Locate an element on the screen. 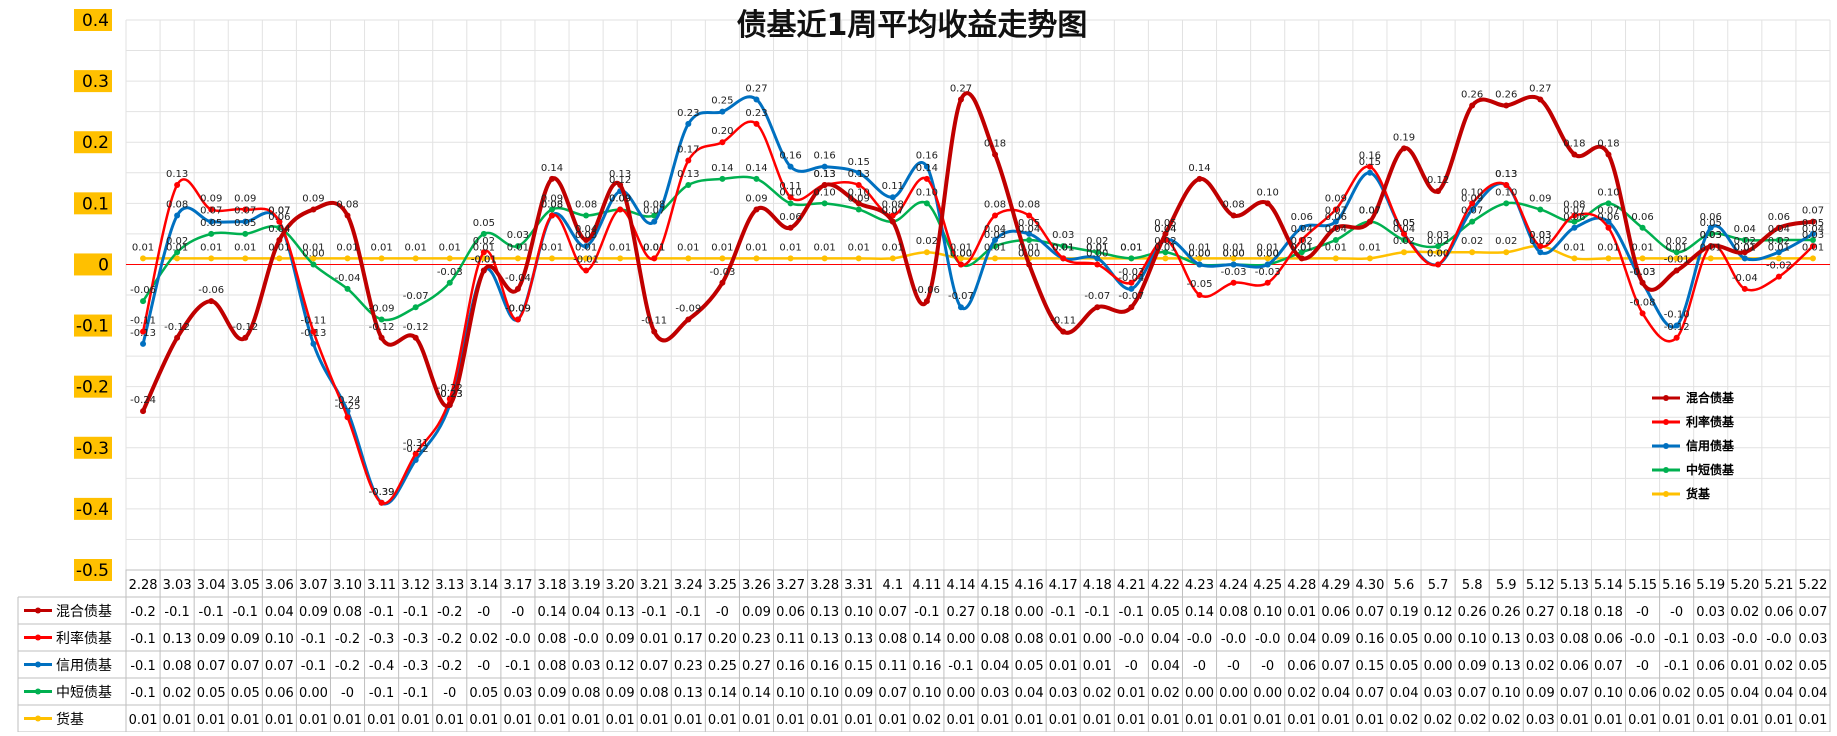 Image resolution: width=1837 pixels, height=736 pixels. x-tick-label: 5.7 is located at coordinates (1438, 585).